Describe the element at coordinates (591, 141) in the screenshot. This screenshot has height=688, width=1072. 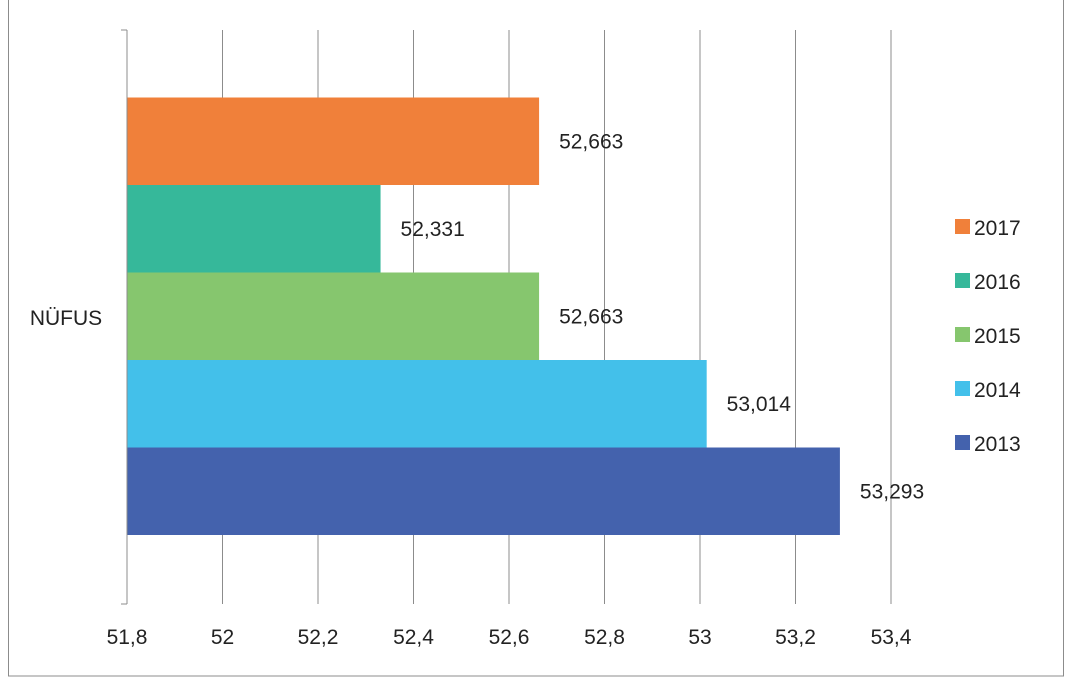
I see `data-label-2017: 52,663` at that location.